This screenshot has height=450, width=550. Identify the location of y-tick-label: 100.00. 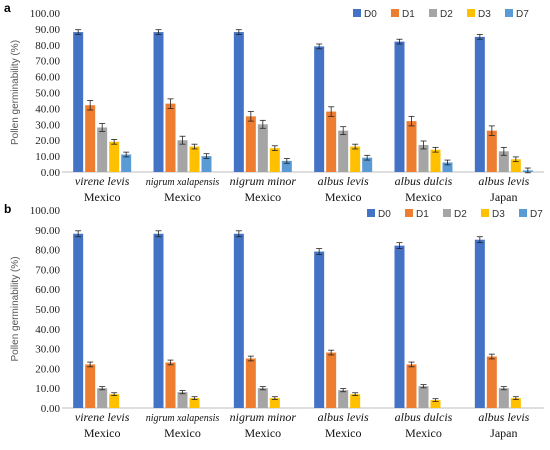
(45, 14).